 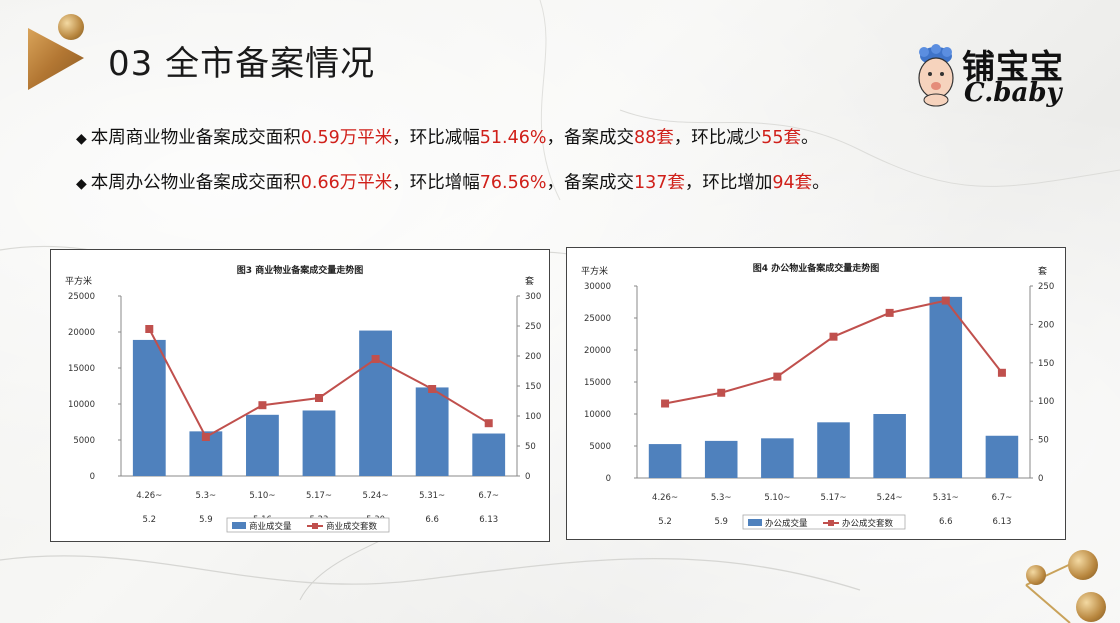 I want to click on y-tick-label: 20000, so click(x=81, y=333).